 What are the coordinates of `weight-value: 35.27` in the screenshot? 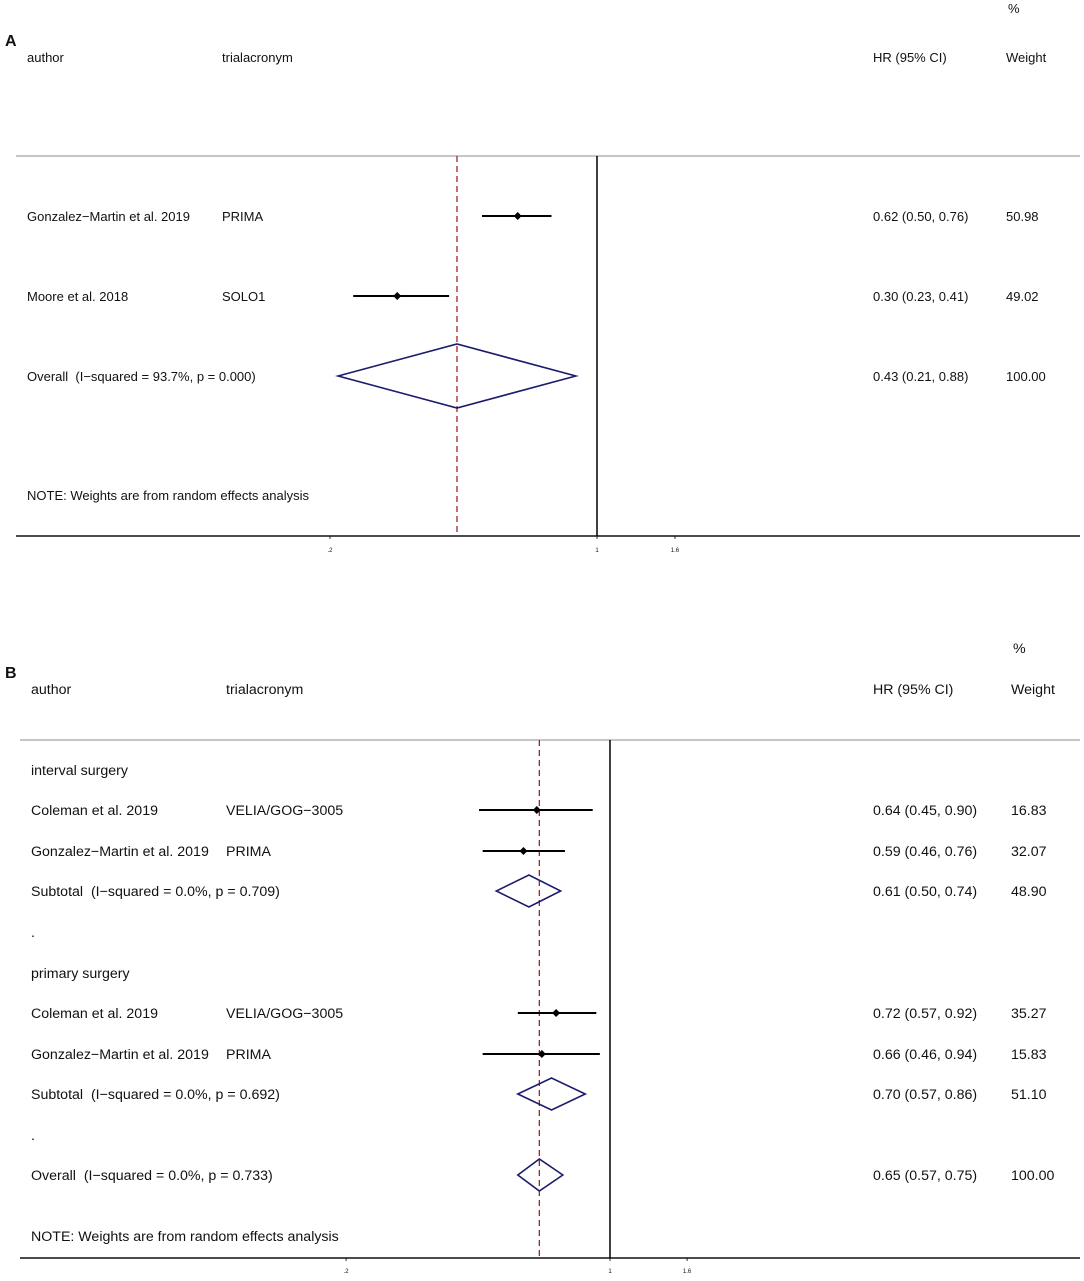 It's located at (1029, 1014).